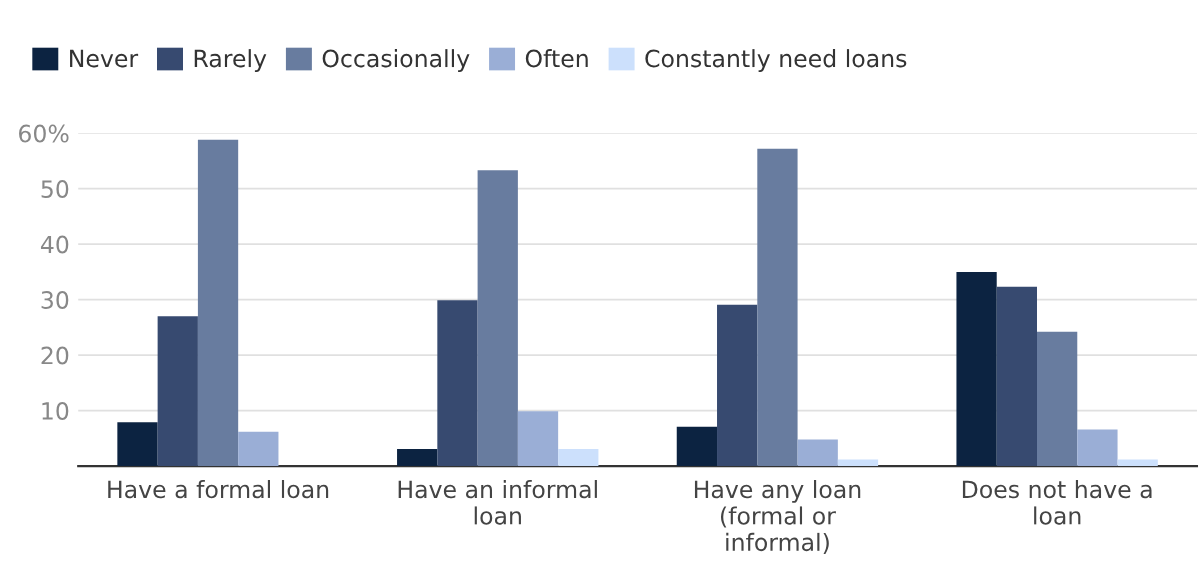  I want to click on y-tick-label: 30, so click(55, 300).